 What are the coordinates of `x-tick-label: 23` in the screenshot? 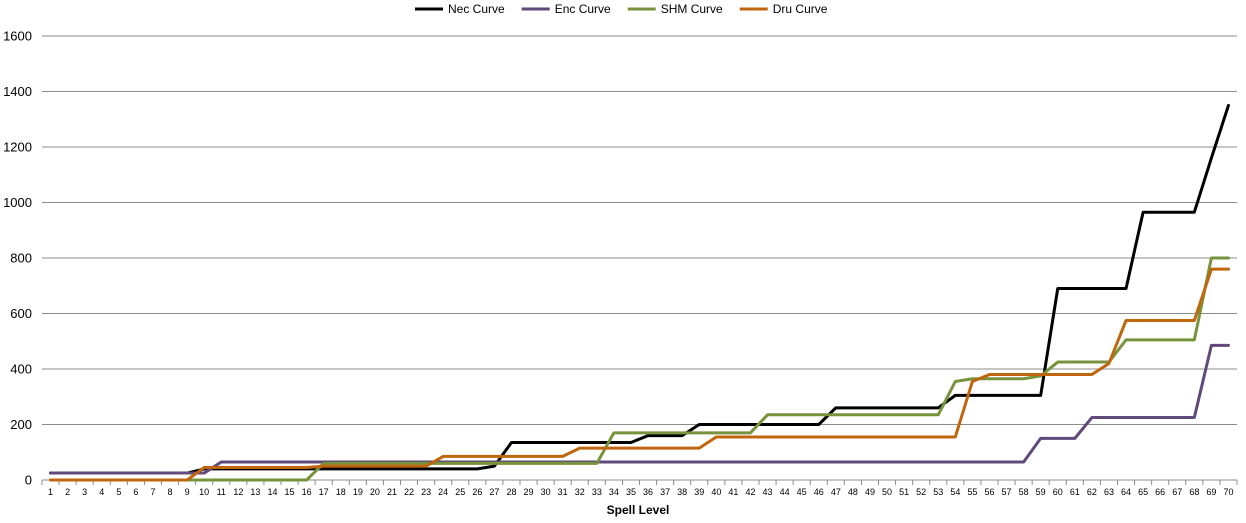 It's located at (426, 492).